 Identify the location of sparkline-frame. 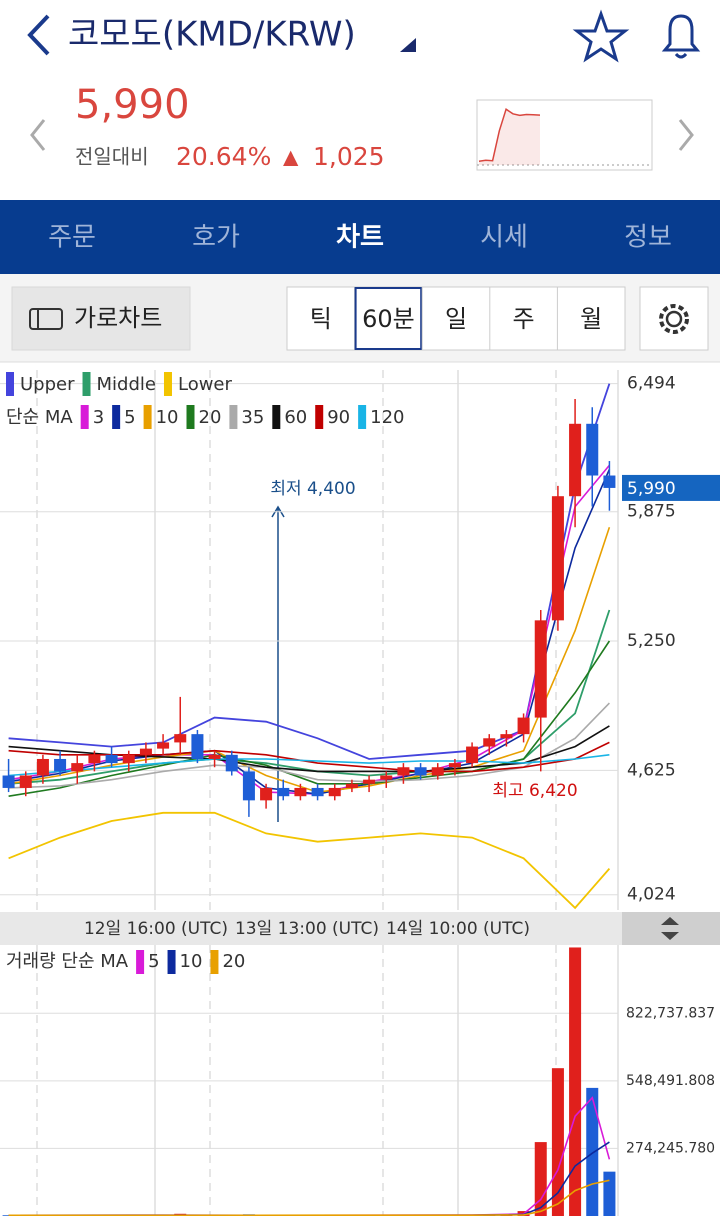
(564, 135).